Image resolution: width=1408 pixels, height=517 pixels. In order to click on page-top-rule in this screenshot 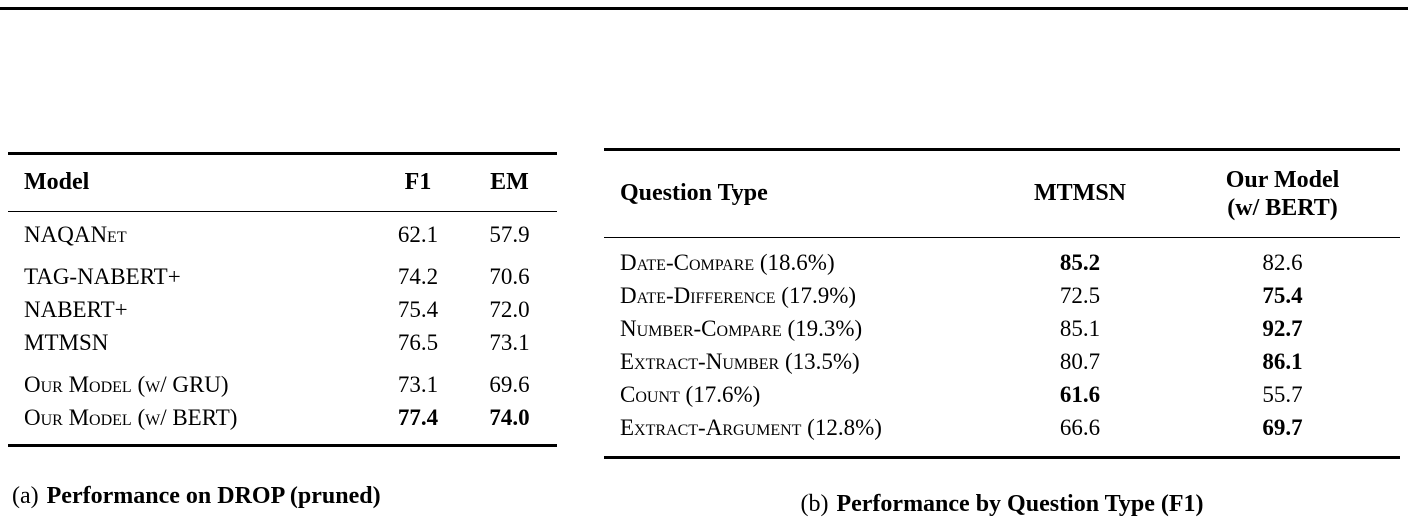, I will do `click(704, 8)`.